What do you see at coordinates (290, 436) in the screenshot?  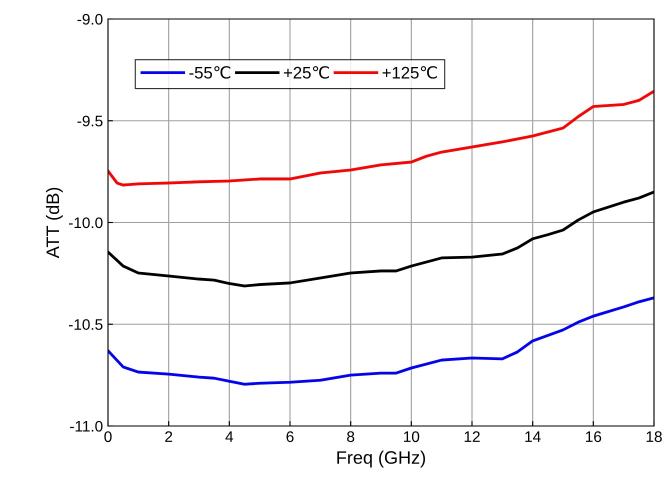 I see `x-tick-label: 6` at bounding box center [290, 436].